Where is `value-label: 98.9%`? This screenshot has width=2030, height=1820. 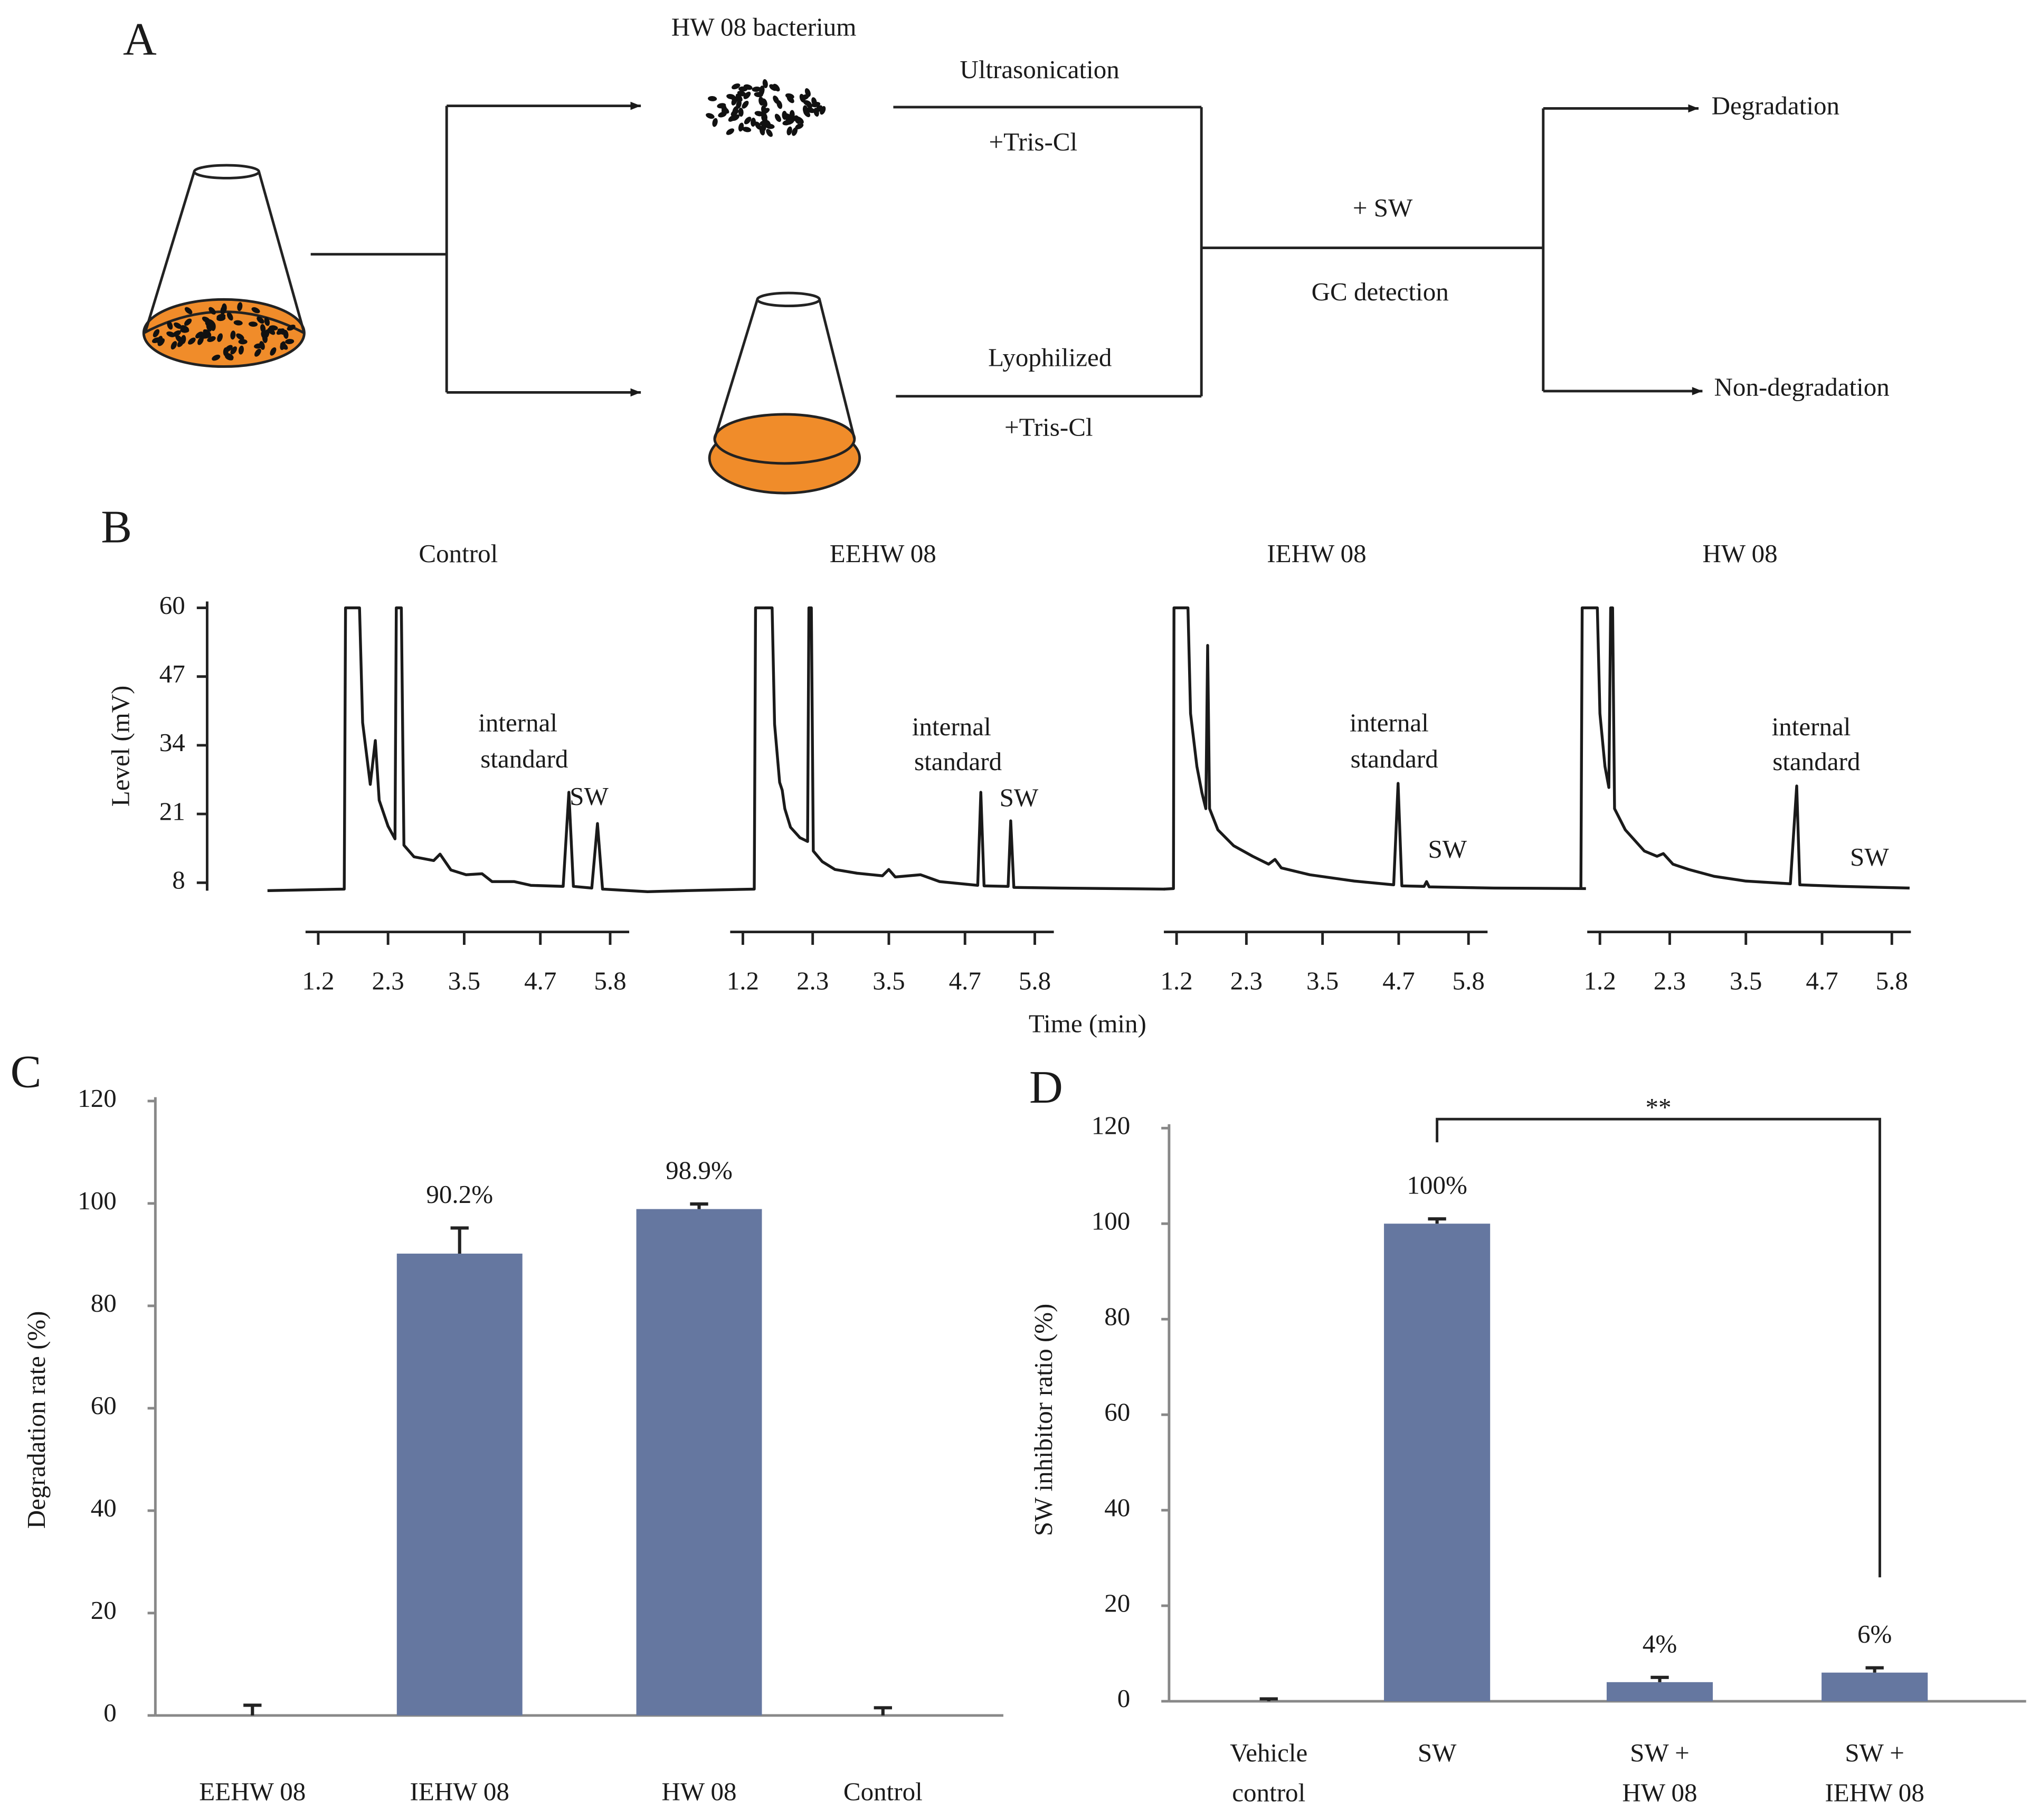
value-label: 98.9% is located at coordinates (699, 1170).